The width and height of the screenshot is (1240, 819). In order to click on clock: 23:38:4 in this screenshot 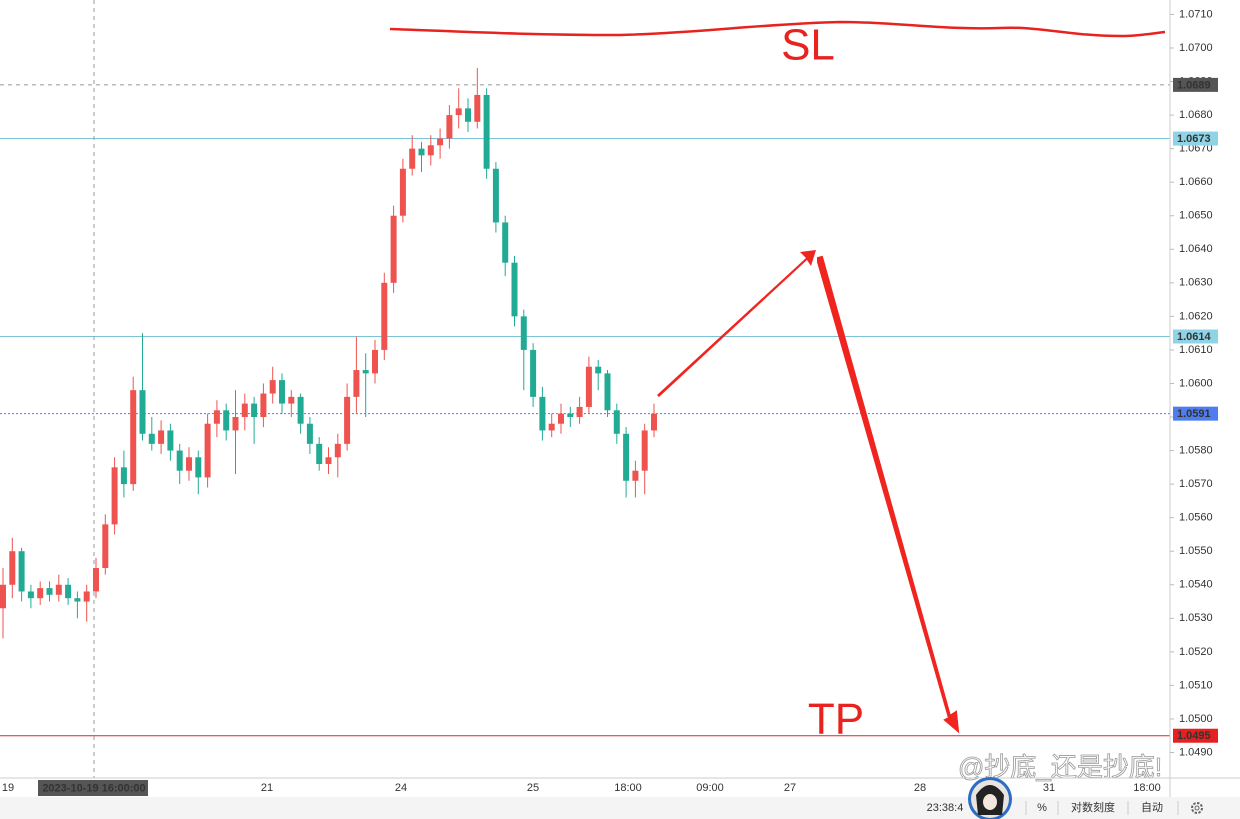, I will do `click(945, 808)`.